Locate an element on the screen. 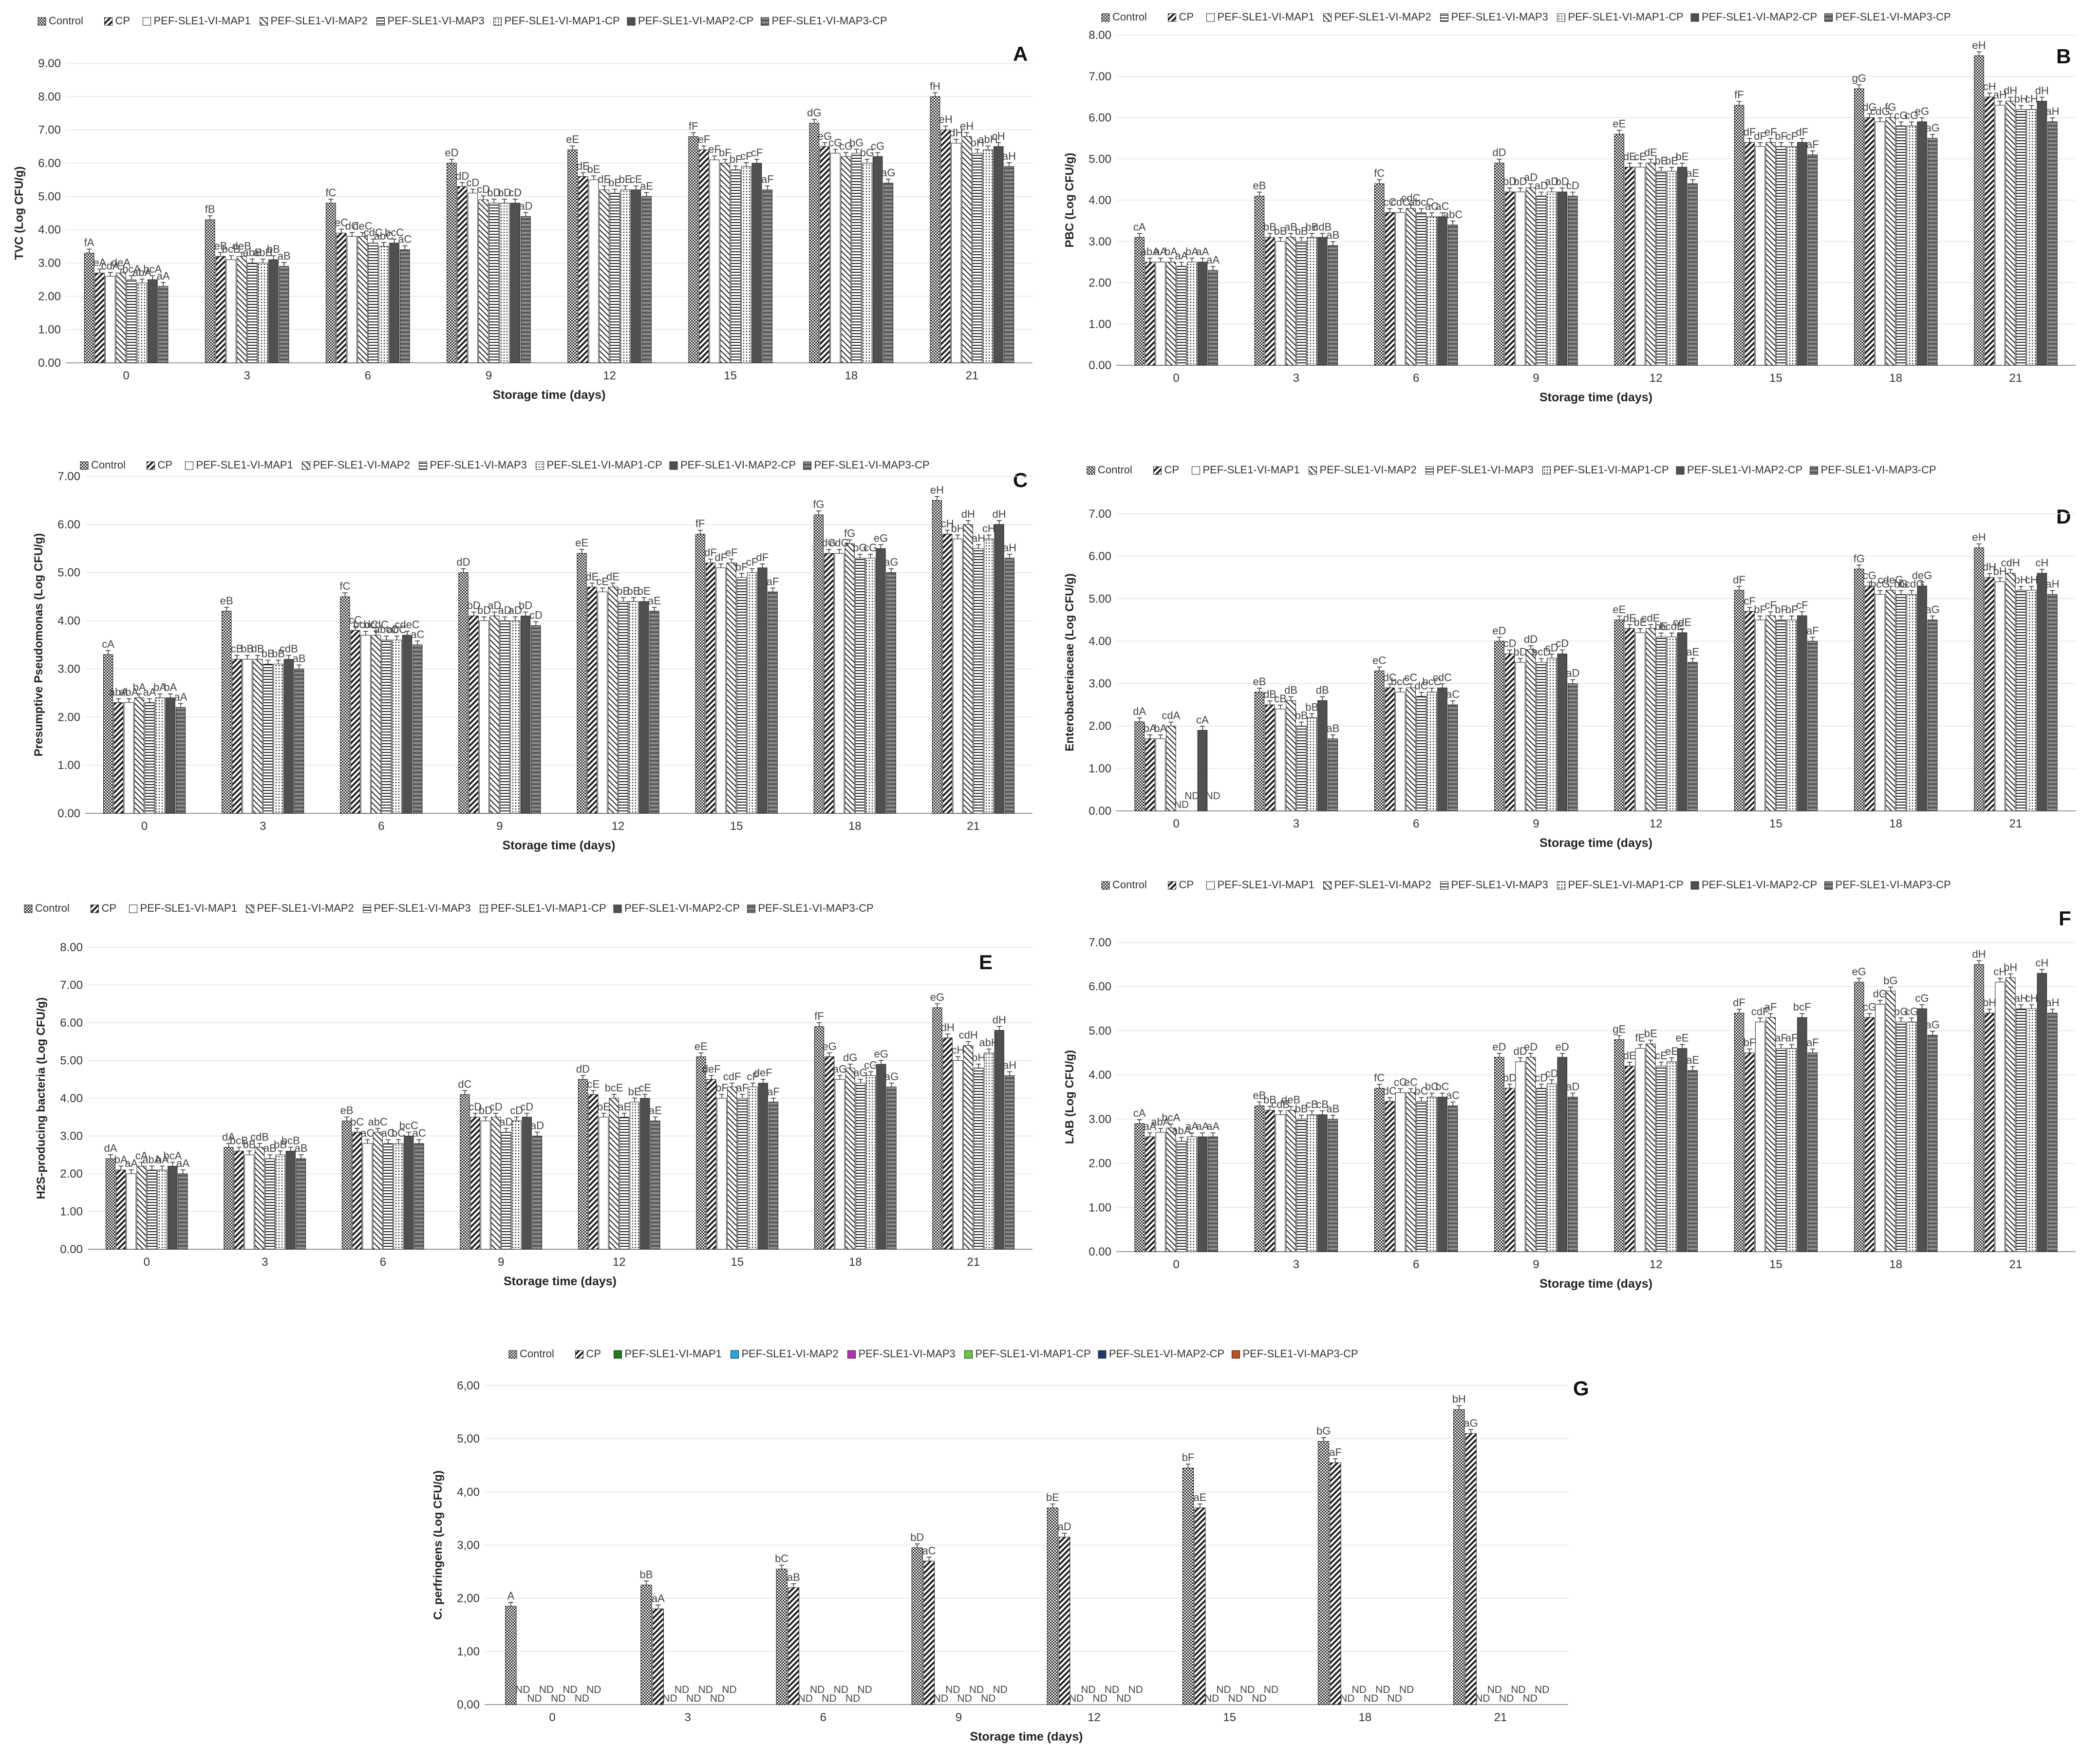 This screenshot has width=2083, height=1764. data-label: cG is located at coordinates (1870, 1007).